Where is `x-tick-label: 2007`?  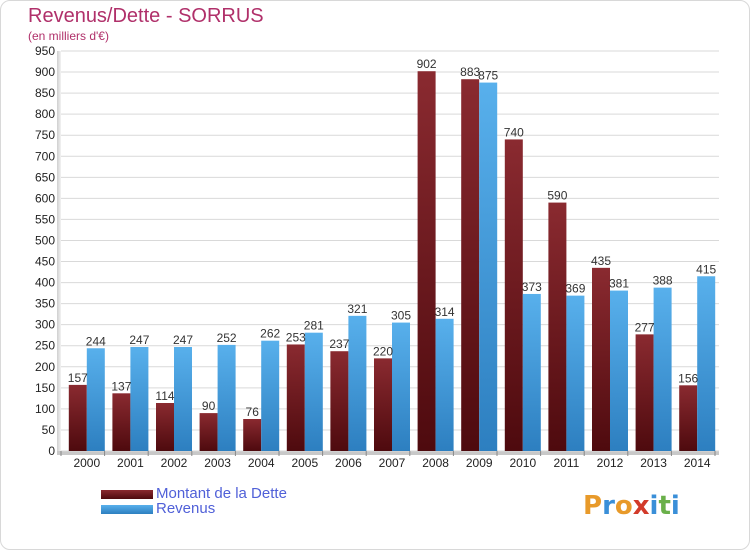
x-tick-label: 2007 is located at coordinates (392, 463).